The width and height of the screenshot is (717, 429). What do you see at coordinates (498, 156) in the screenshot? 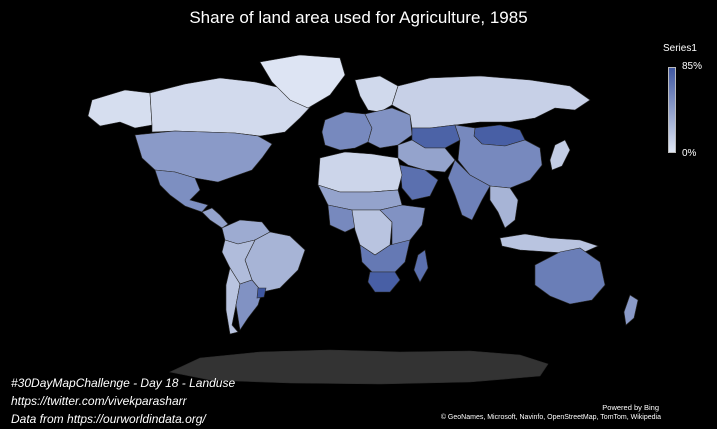
I see `region-china` at bounding box center [498, 156].